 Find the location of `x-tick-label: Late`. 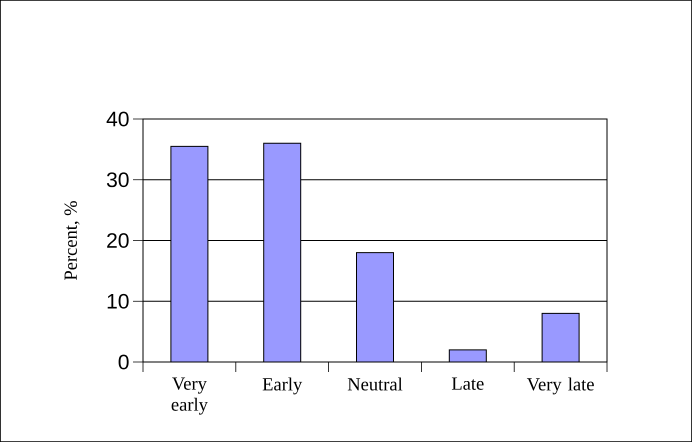

x-tick-label: Late is located at coordinates (468, 384).